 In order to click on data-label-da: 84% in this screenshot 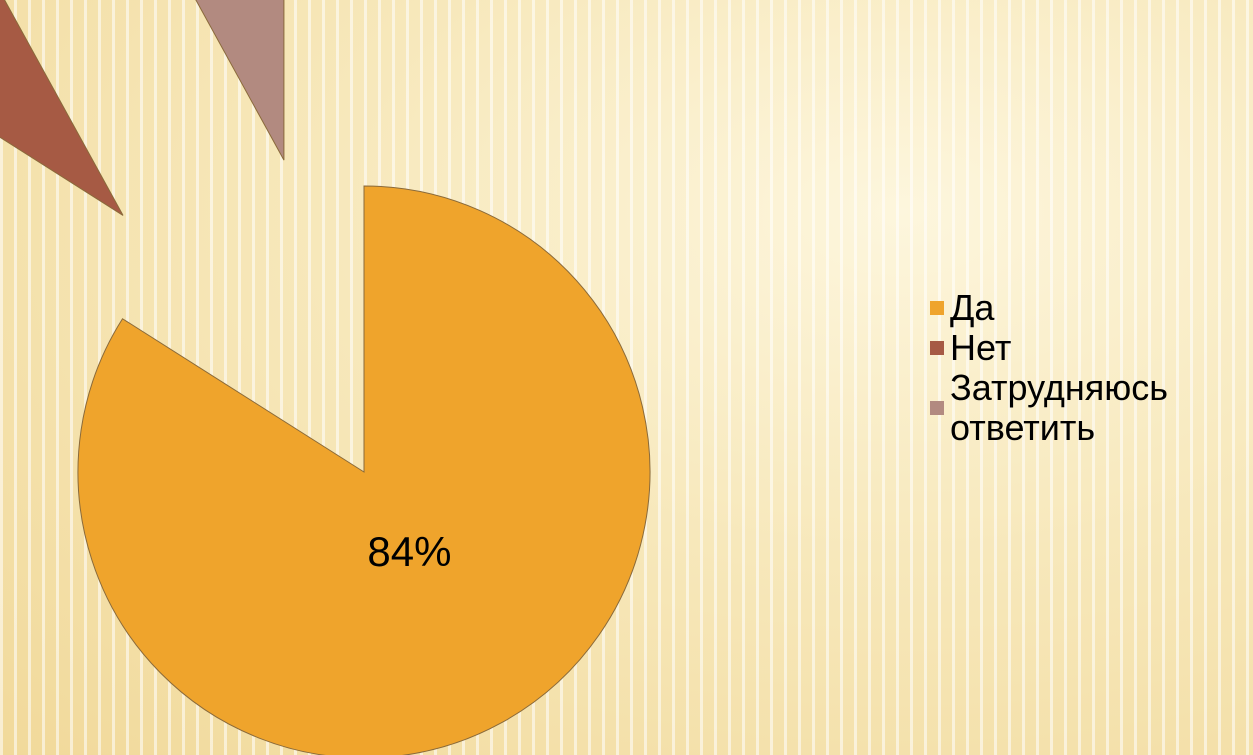, I will do `click(409, 551)`.